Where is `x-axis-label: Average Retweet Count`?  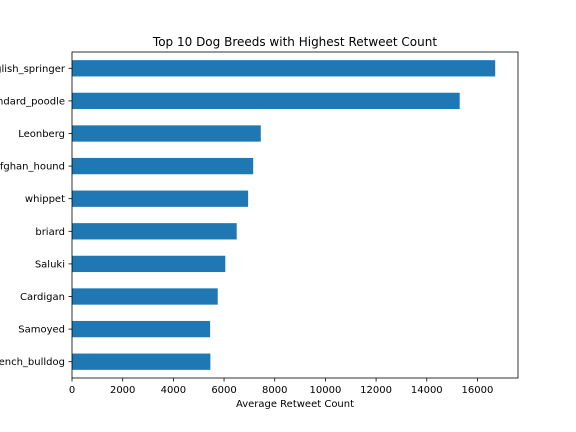 x-axis-label: Average Retweet Count is located at coordinates (295, 404).